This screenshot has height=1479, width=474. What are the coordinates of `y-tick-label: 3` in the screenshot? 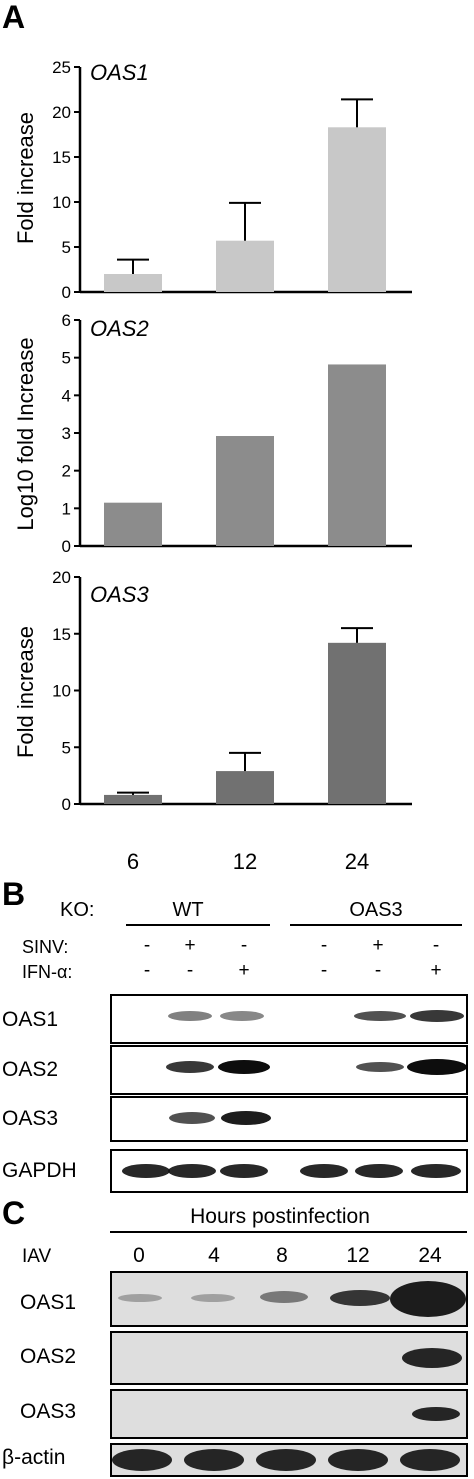 It's located at (66, 433).